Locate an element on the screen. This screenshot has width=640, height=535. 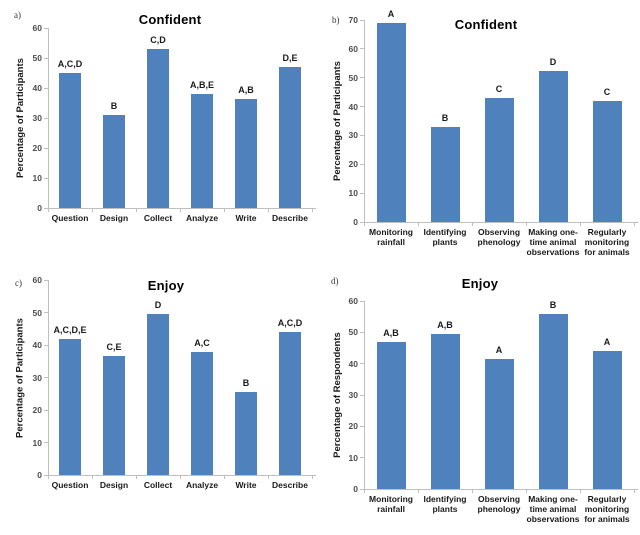
x-category-label-line: Question is located at coordinates (70, 218).